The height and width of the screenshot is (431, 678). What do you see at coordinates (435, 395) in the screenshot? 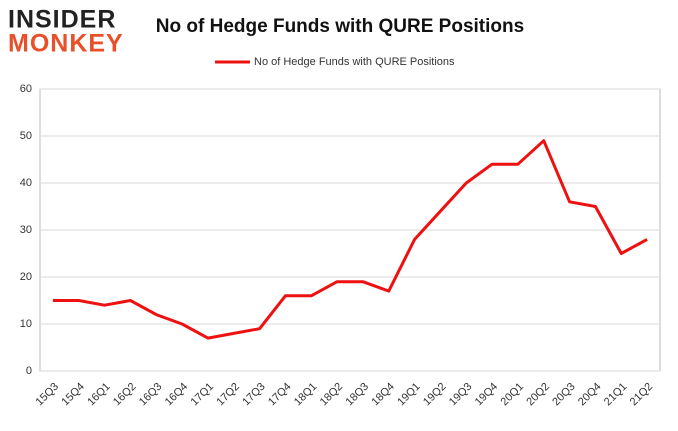
I see `x-tick-label: 19Q2` at bounding box center [435, 395].